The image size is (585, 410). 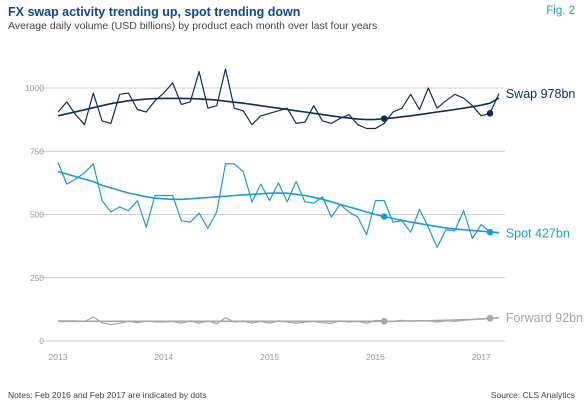 I want to click on x-tick-label: 2016, so click(x=375, y=357).